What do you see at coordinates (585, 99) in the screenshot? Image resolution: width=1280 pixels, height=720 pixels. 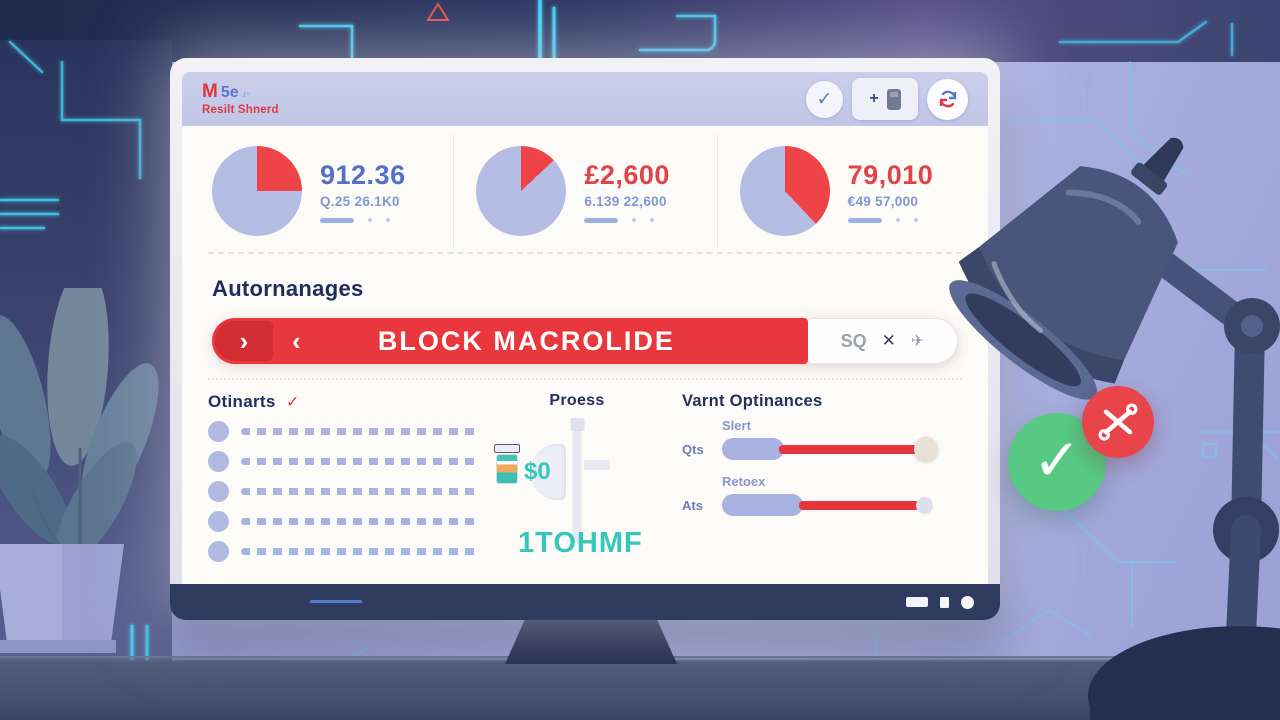 I see `app-bar: M 5e ♪▫ Resilt Shnerd ✓ +` at bounding box center [585, 99].